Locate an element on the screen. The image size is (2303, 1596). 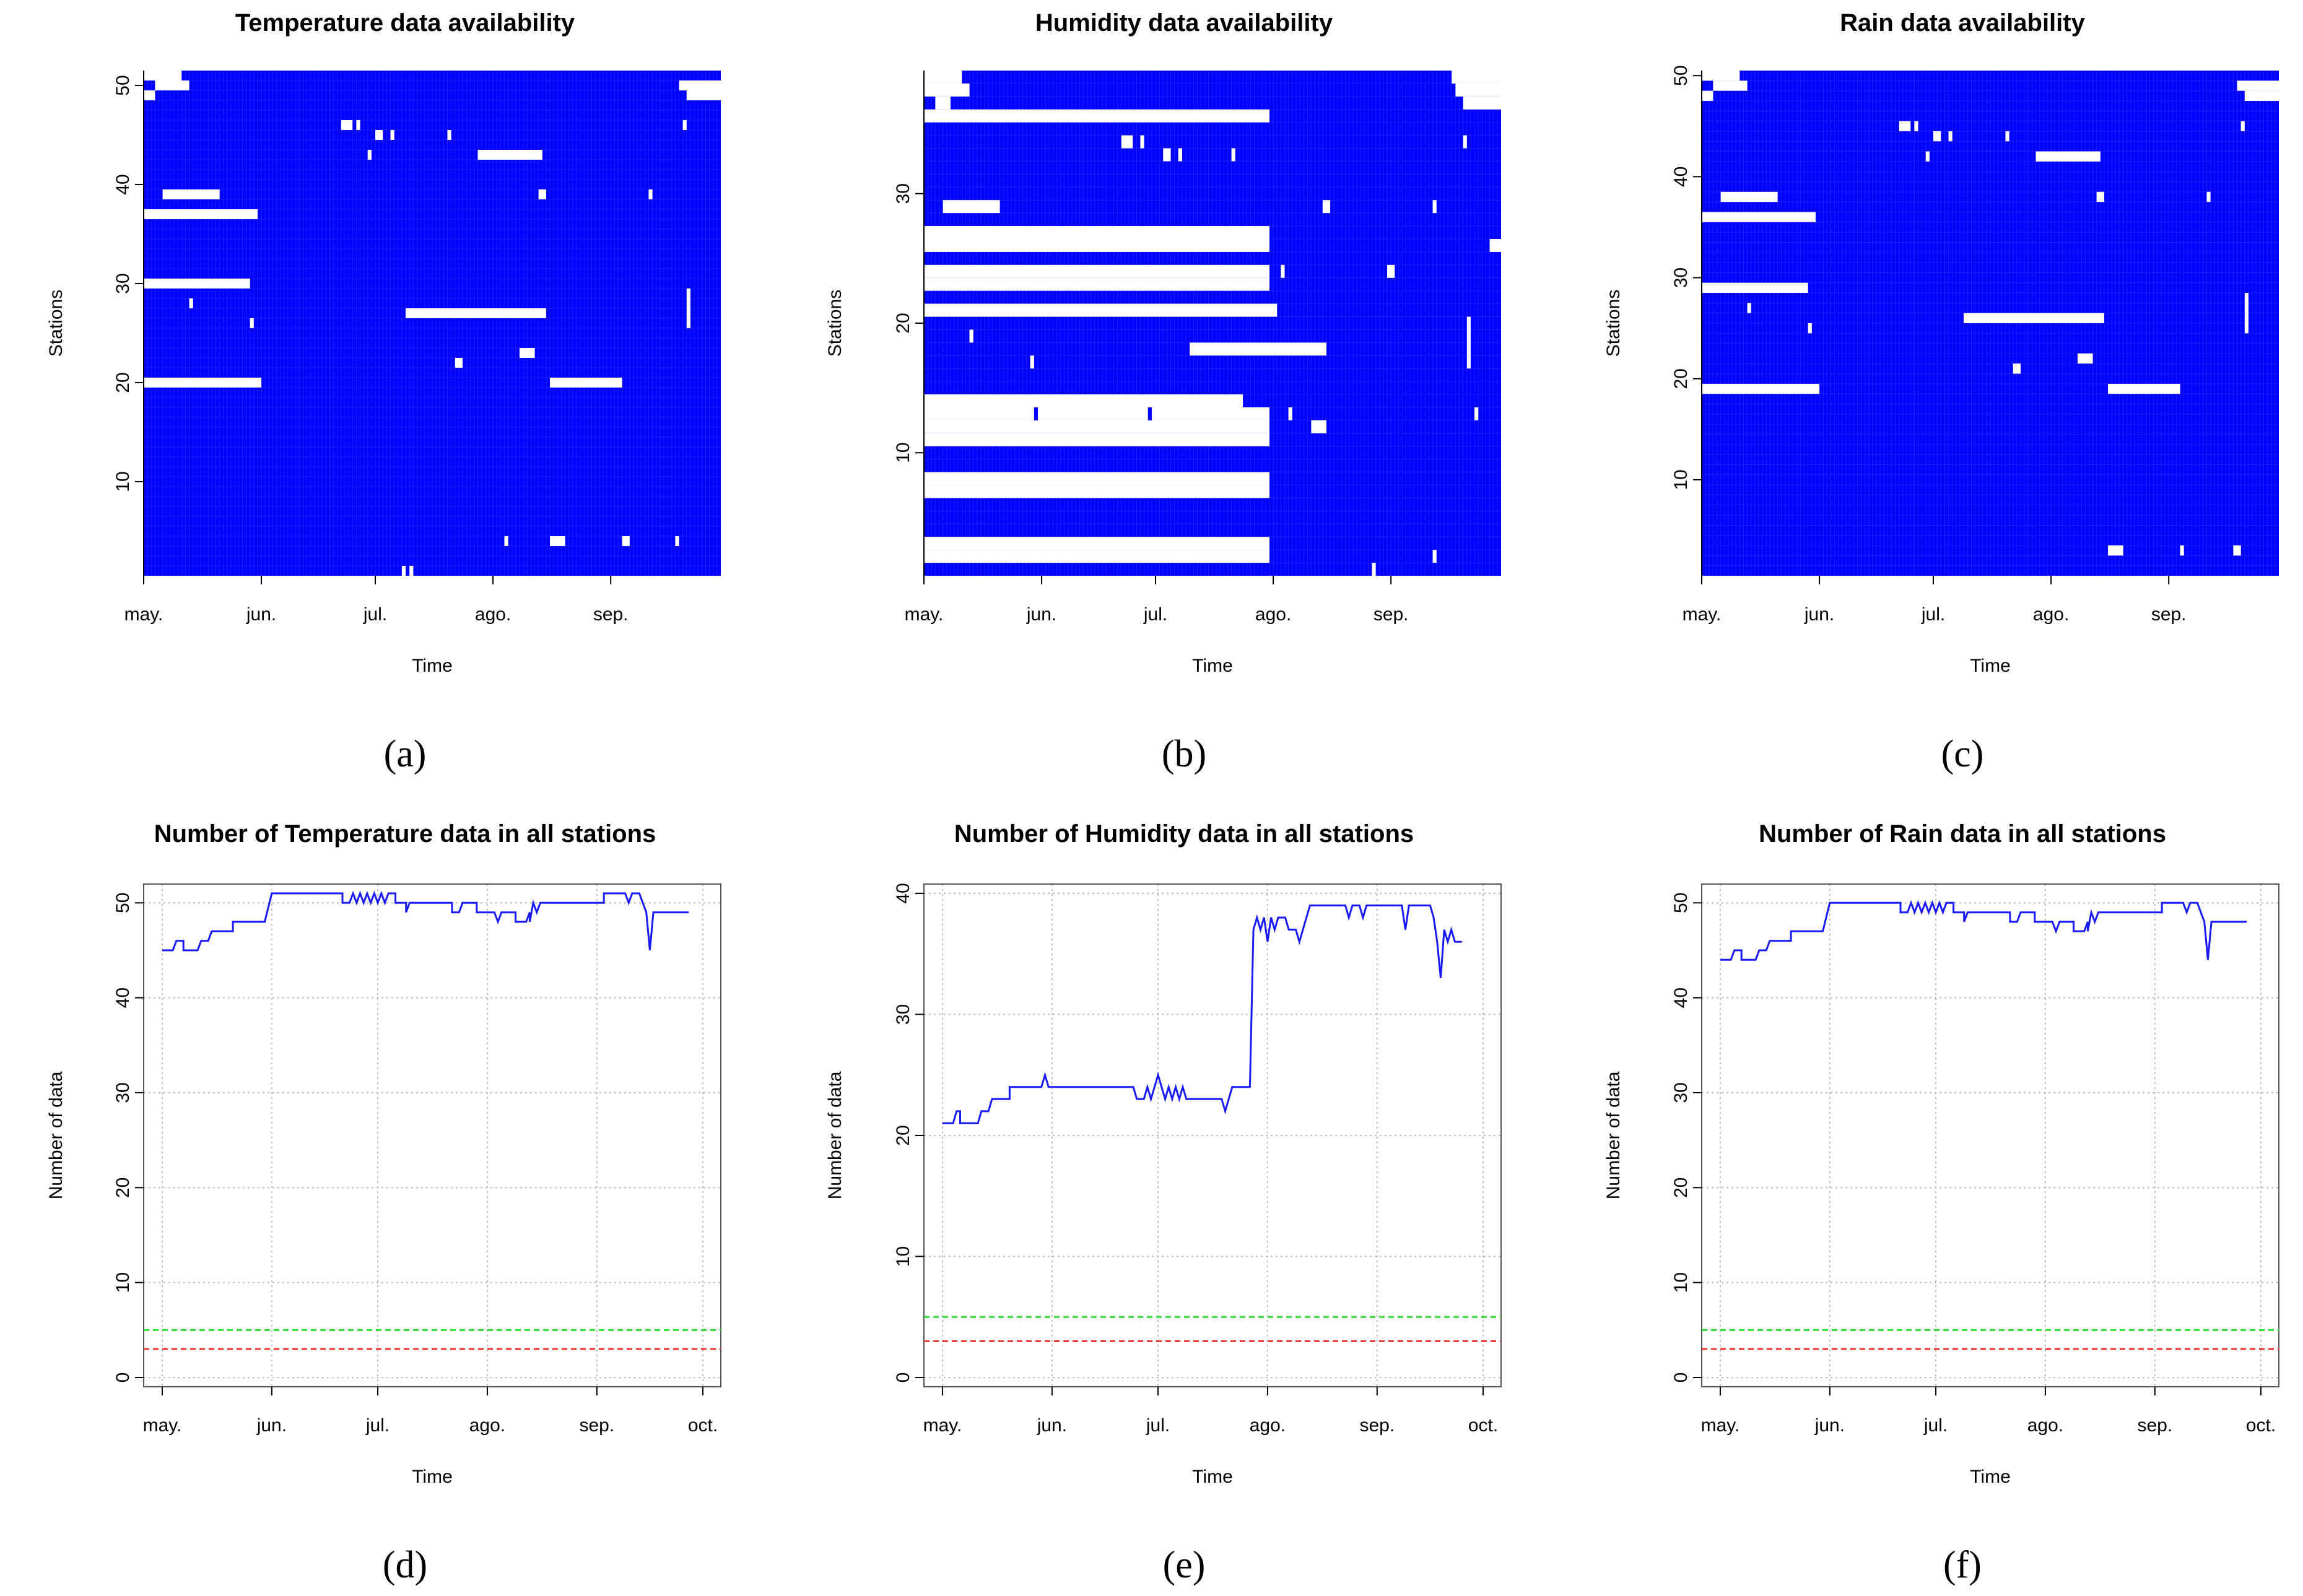
y-tick-label: 50 is located at coordinates (1681, 75).